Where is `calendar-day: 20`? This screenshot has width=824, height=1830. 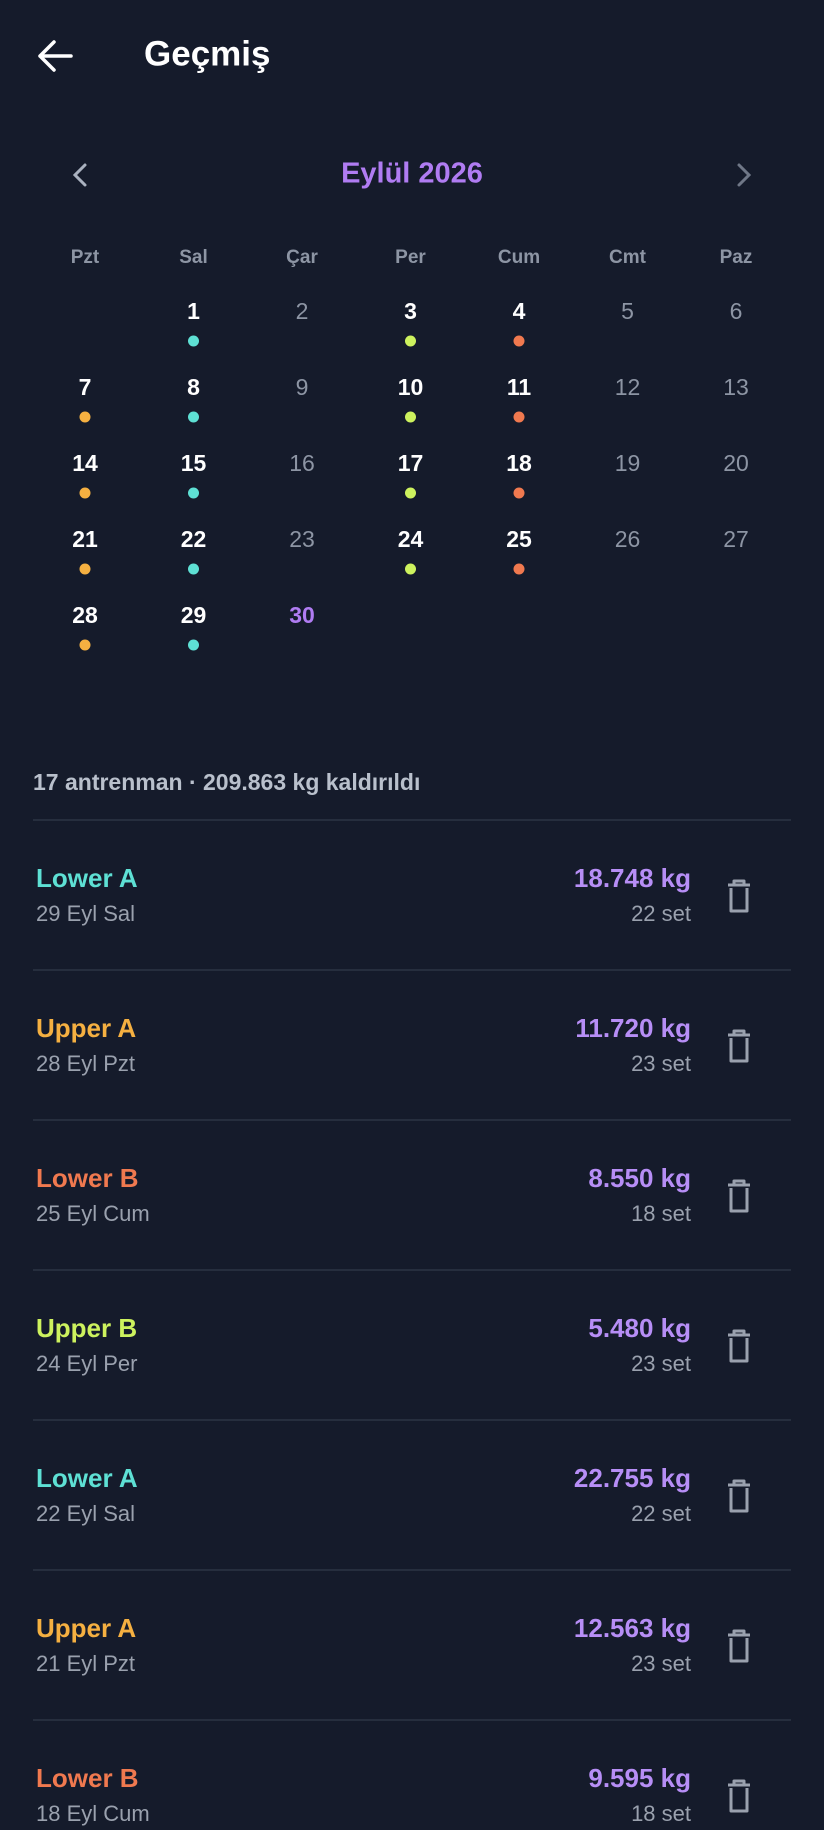 calendar-day: 20 is located at coordinates (736, 463).